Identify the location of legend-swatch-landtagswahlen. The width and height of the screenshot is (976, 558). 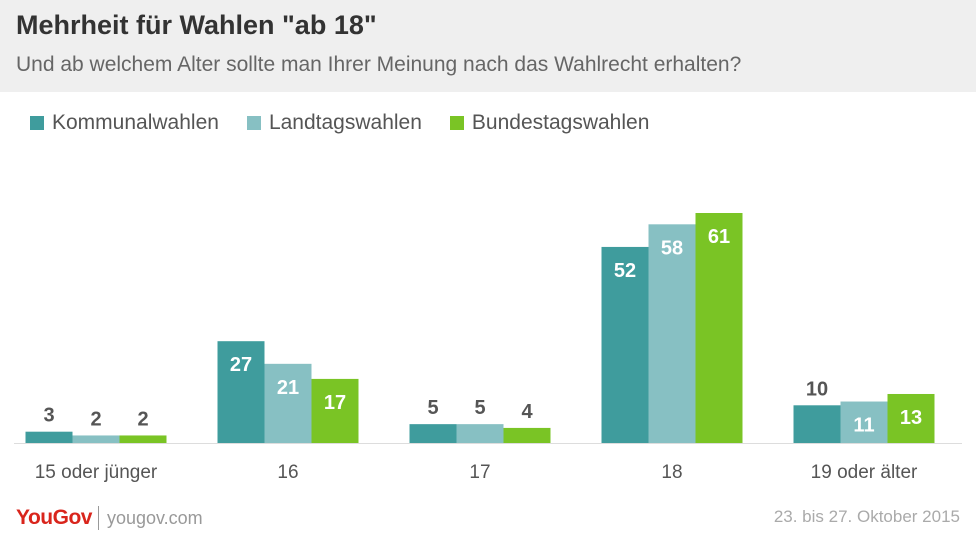
(253, 123).